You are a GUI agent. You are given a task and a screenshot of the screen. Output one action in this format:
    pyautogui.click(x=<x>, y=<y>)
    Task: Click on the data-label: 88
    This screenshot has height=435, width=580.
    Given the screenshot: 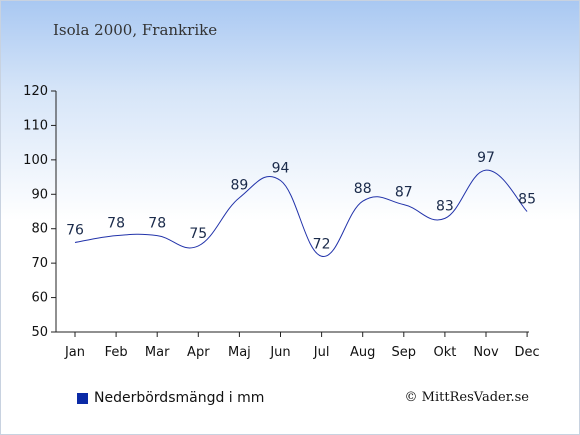 What is the action you would take?
    pyautogui.click(x=363, y=189)
    